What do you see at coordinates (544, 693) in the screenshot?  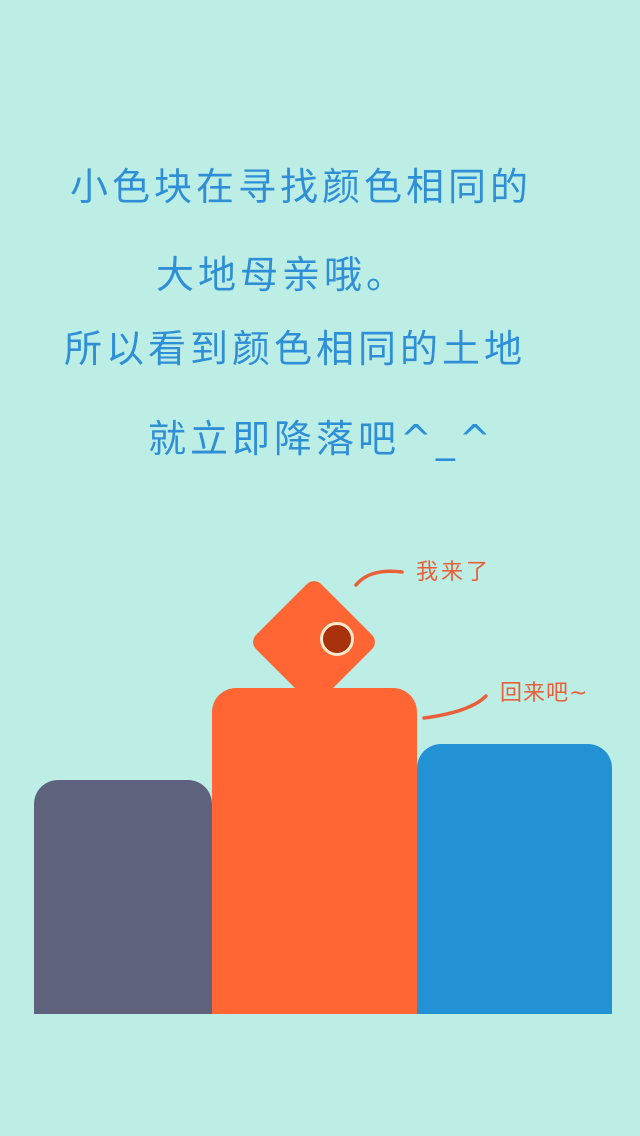 I see `land-speech-text: 回来吧~` at bounding box center [544, 693].